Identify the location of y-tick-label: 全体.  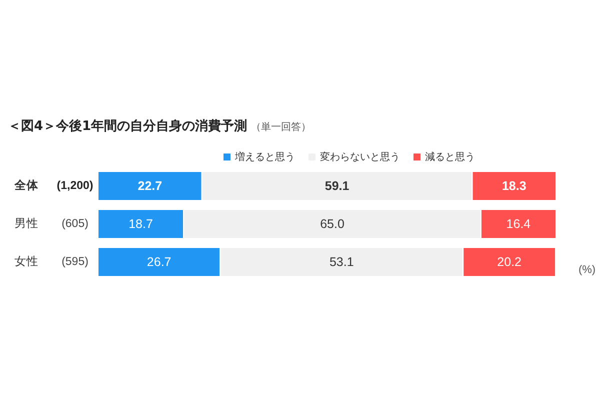
(27, 185).